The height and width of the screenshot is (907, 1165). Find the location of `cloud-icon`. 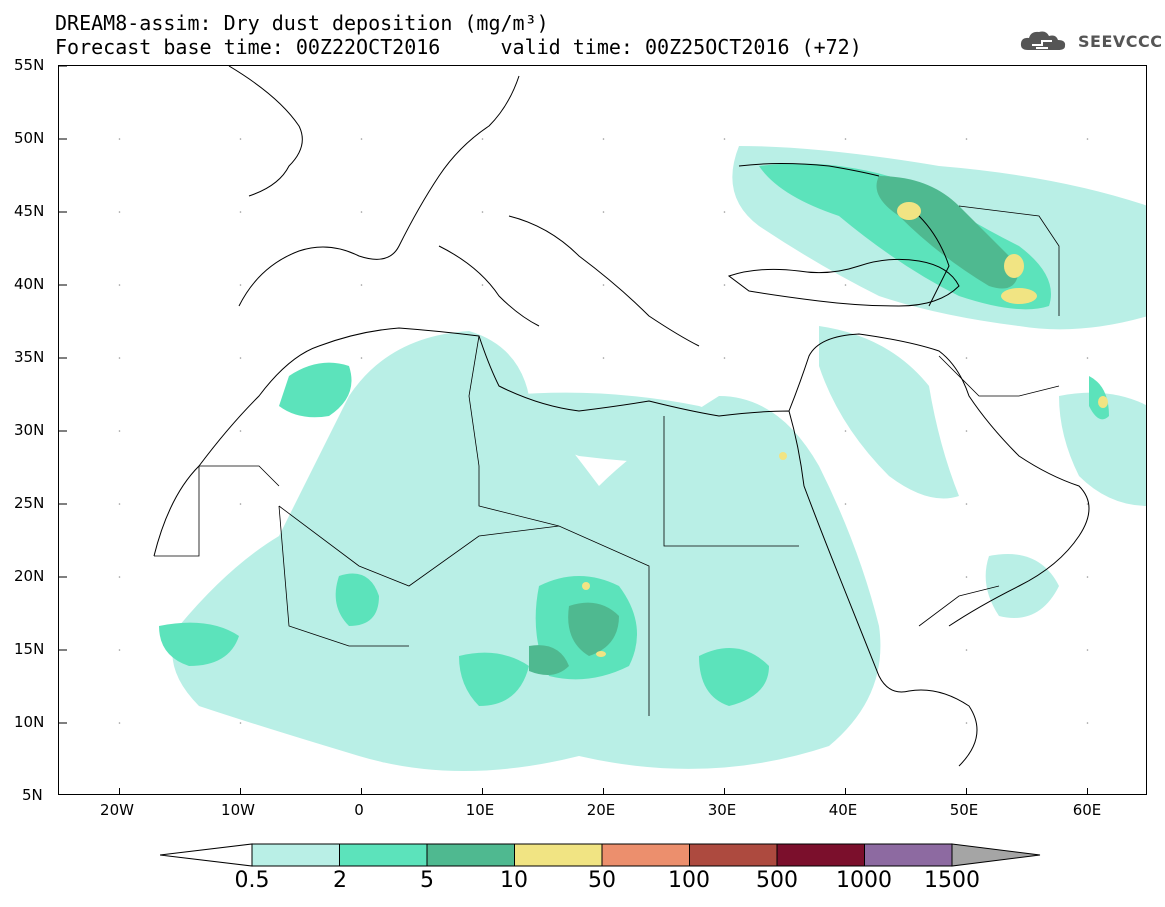

cloud-icon is located at coordinates (1043, 40).